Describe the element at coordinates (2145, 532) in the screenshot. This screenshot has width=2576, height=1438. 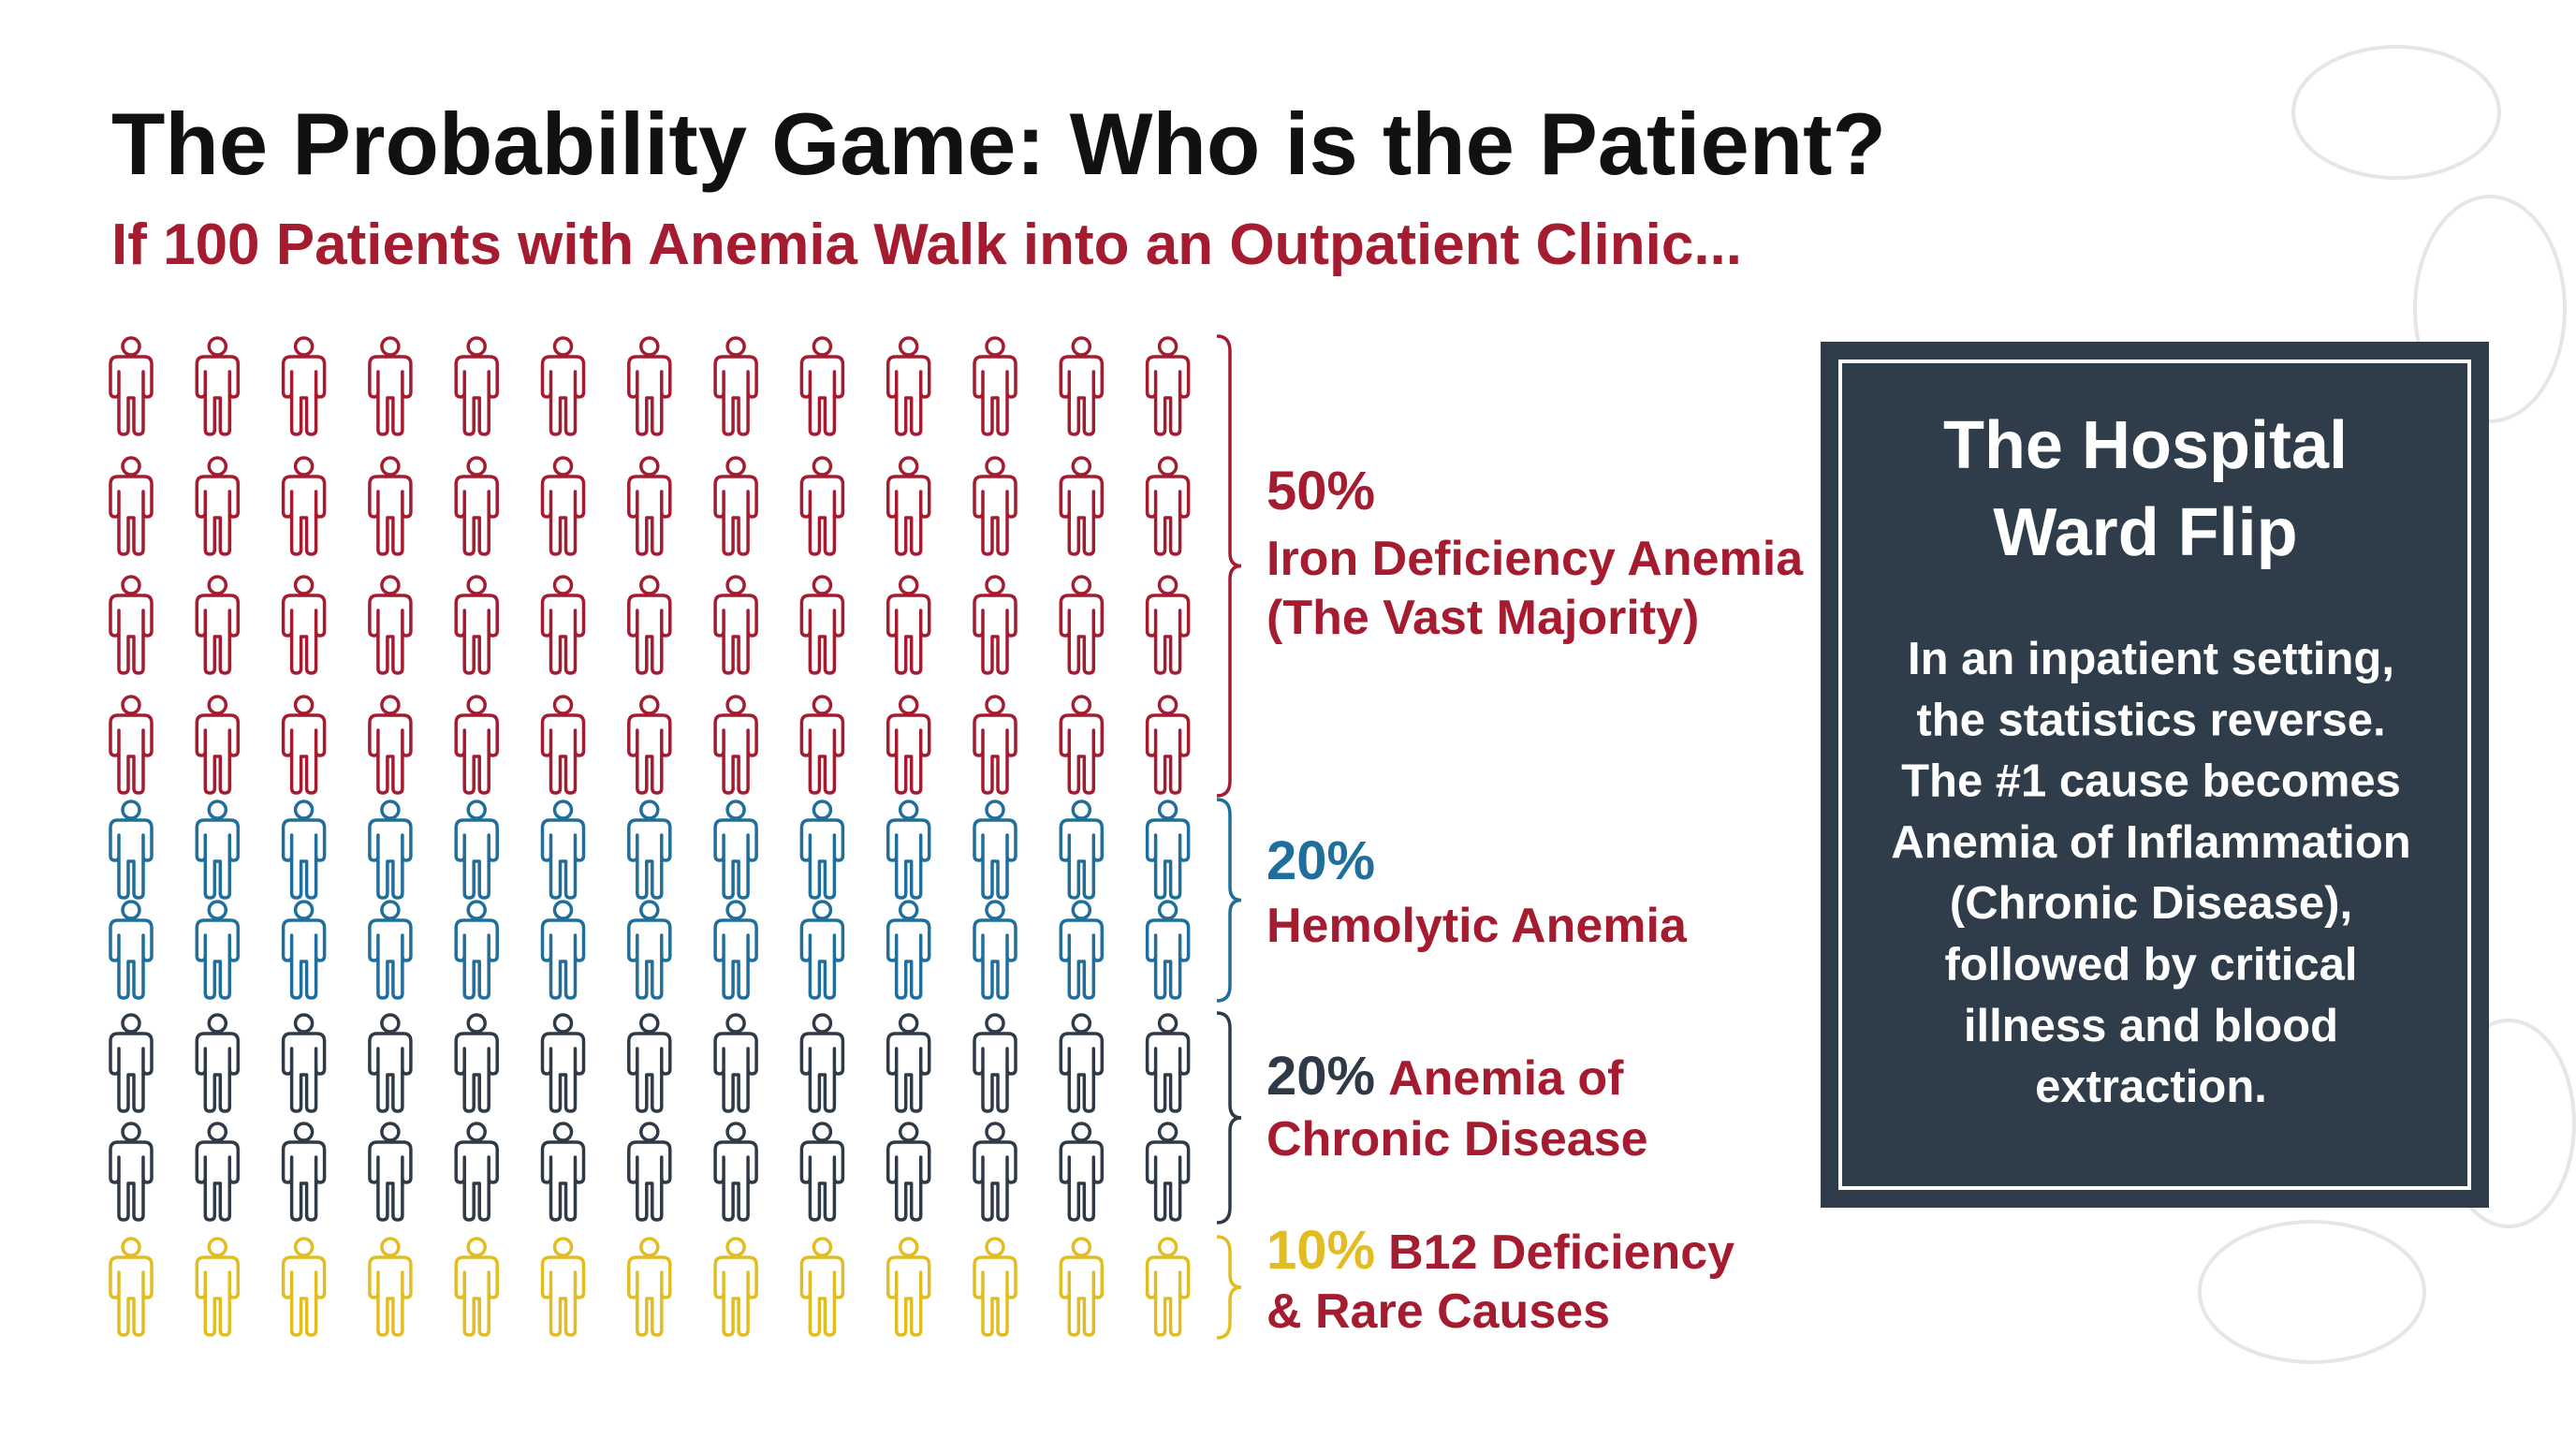
I see `panel-title: Ward Flip` at that location.